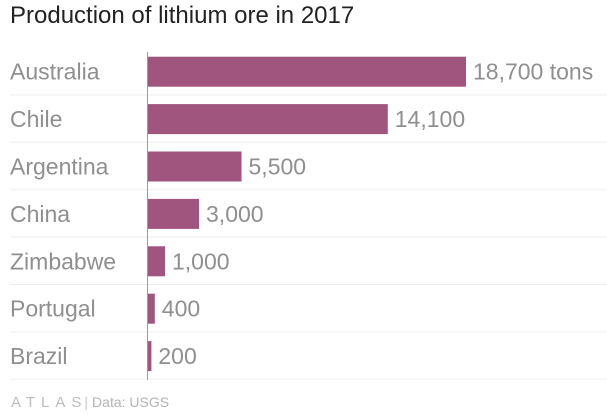 The height and width of the screenshot is (415, 607). I want to click on category-label: Portugal, so click(53, 309).